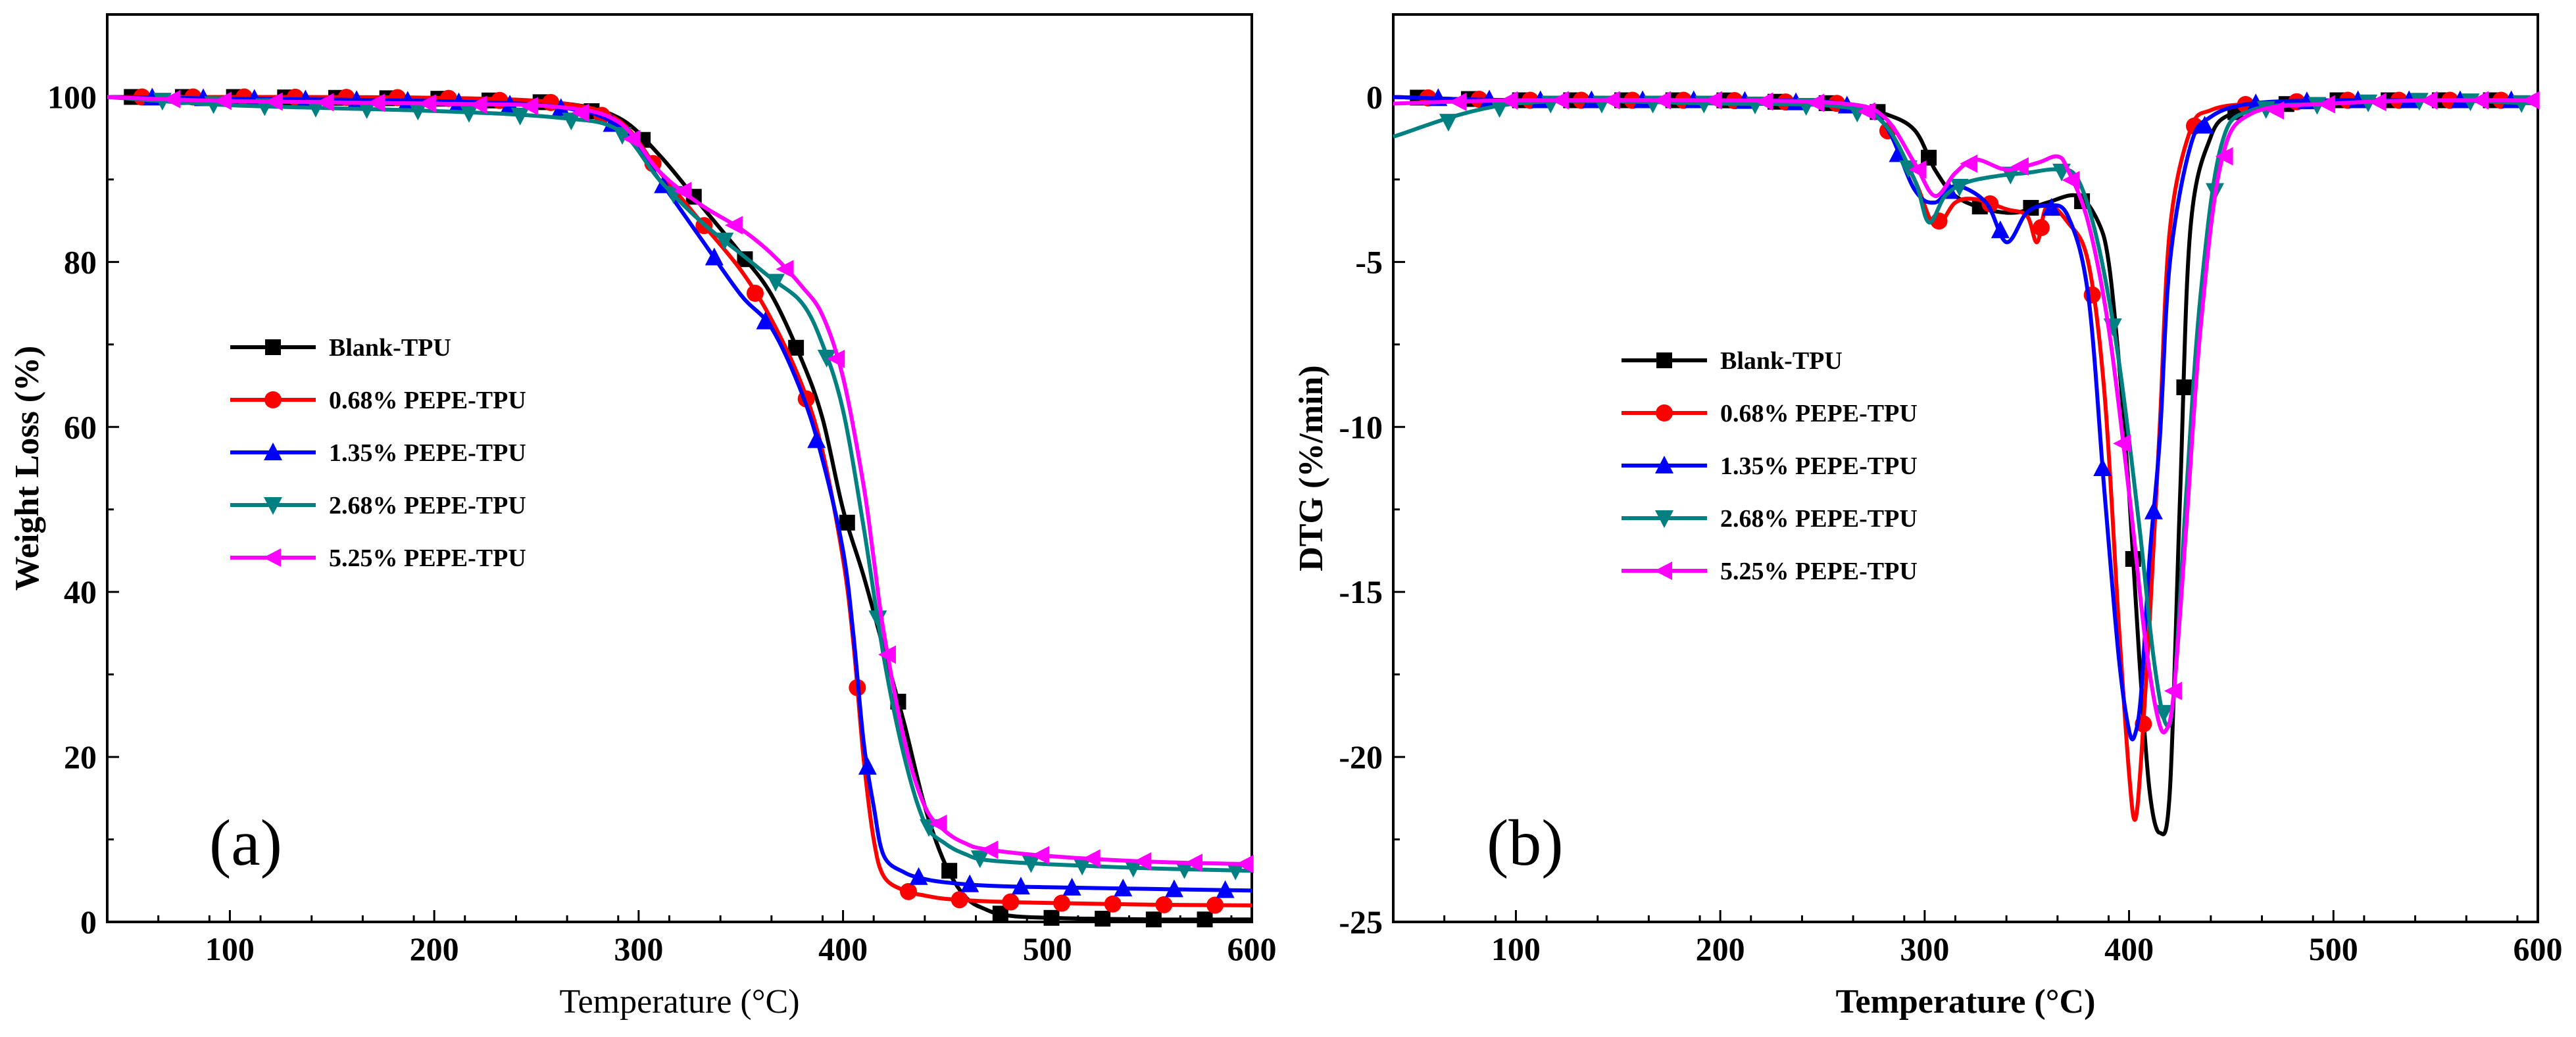 This screenshot has height=1037, width=2576. What do you see at coordinates (390, 348) in the screenshot?
I see `panel-a-legend-label: Blank-TPU` at bounding box center [390, 348].